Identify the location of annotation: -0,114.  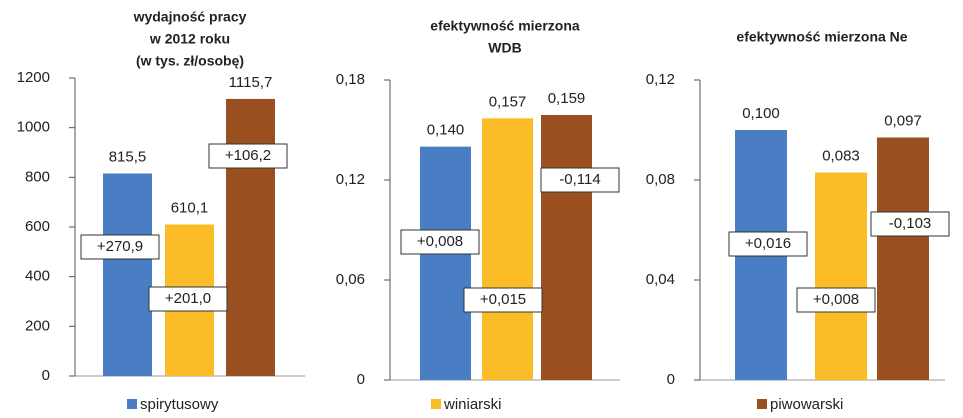
(579, 179).